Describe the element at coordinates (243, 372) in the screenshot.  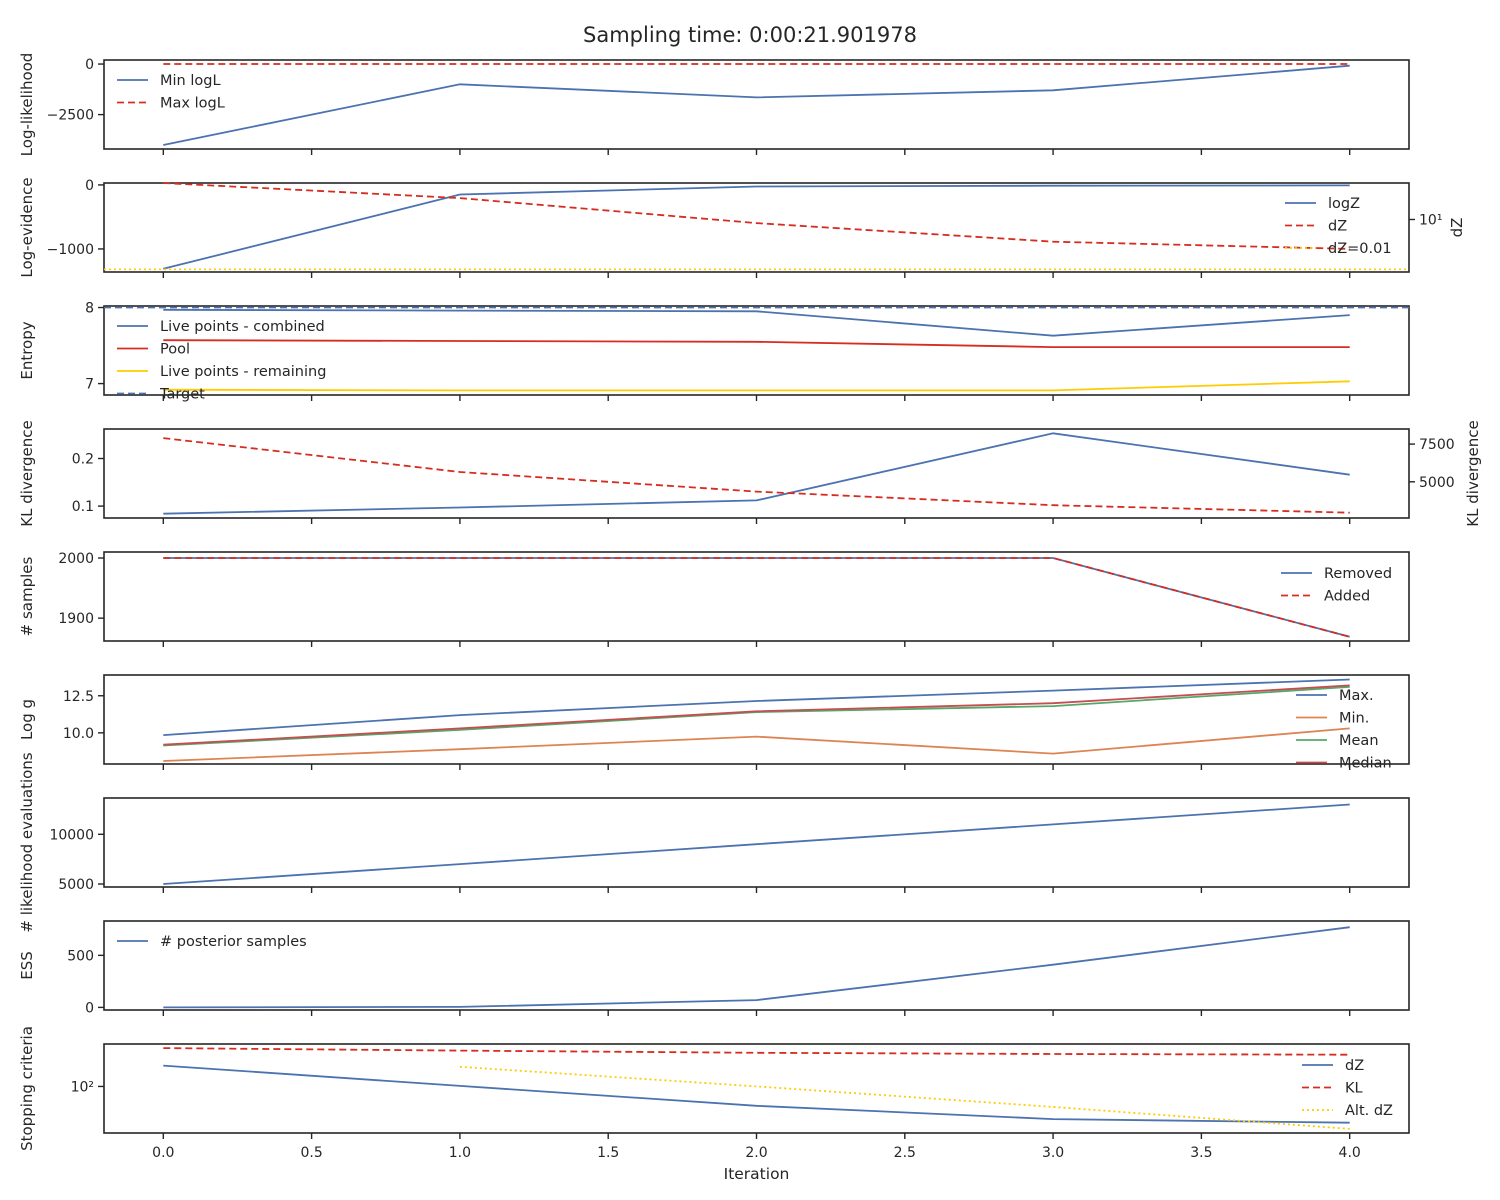
I see `legend-label: Live points - remaining` at that location.